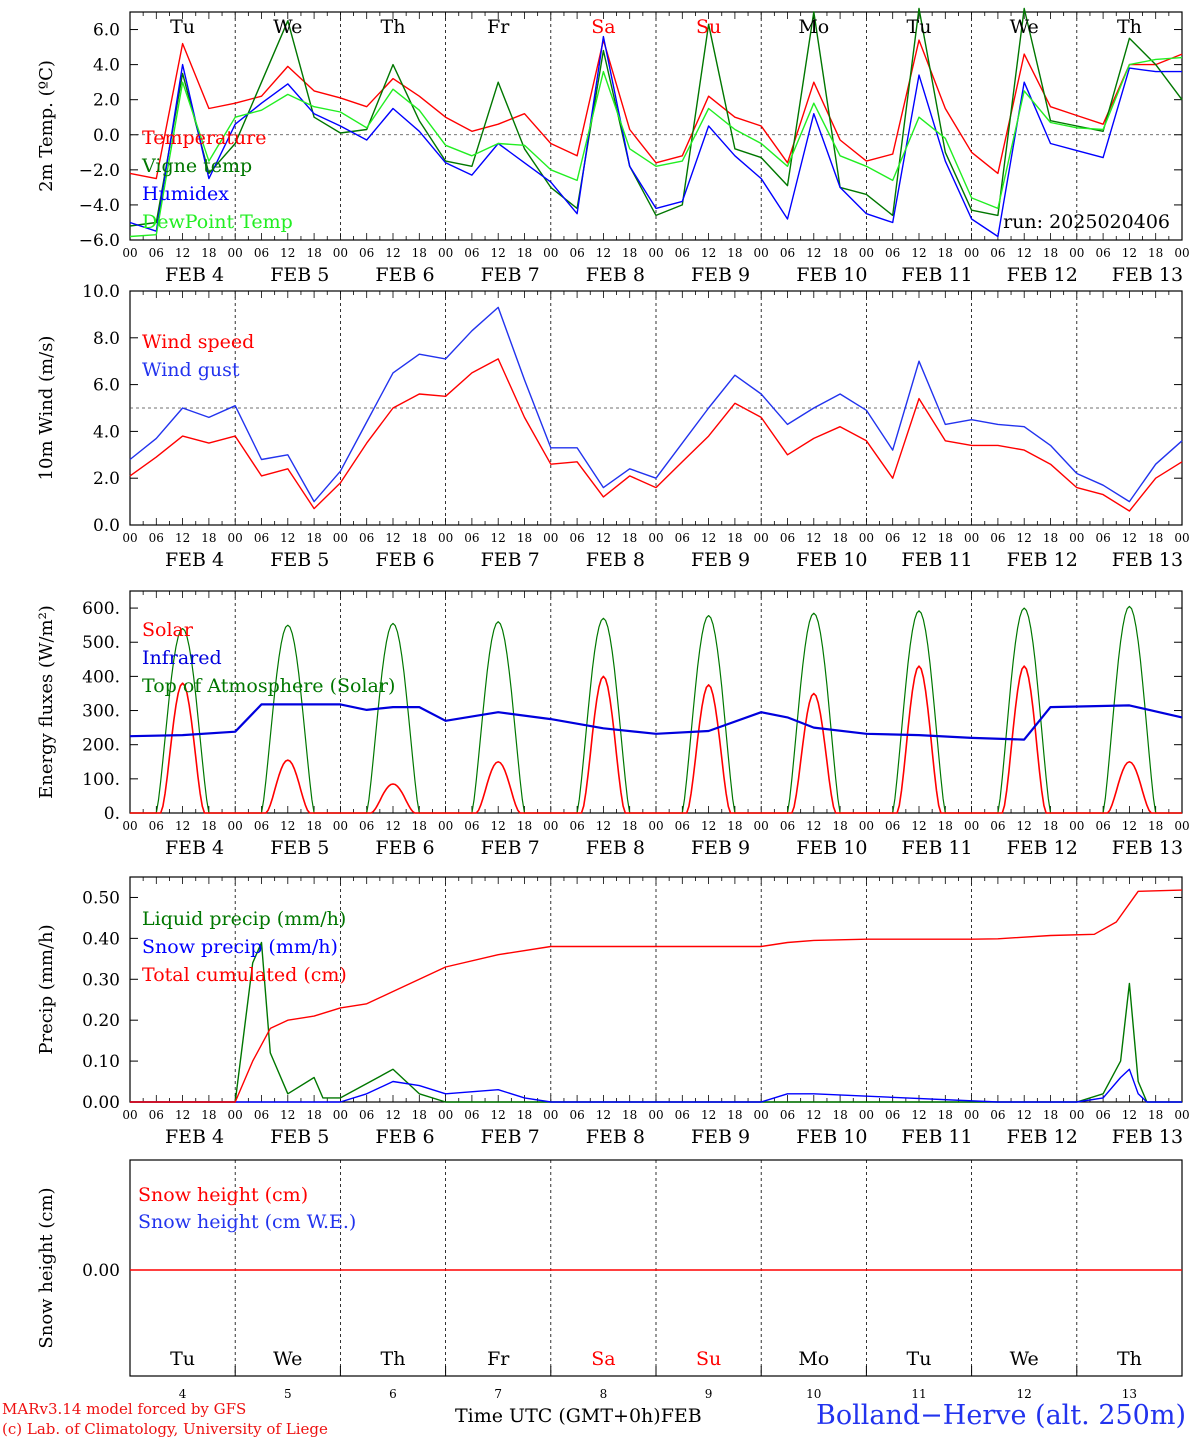 This screenshot has height=1440, width=1194. I want to click on series-line-wind-gust, so click(656, 404).